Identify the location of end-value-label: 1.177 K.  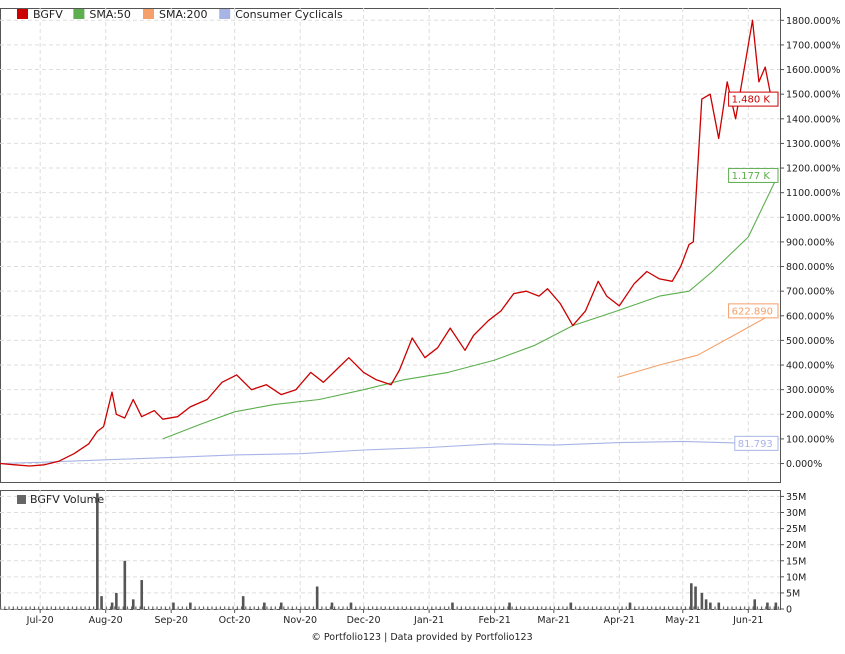
(751, 176).